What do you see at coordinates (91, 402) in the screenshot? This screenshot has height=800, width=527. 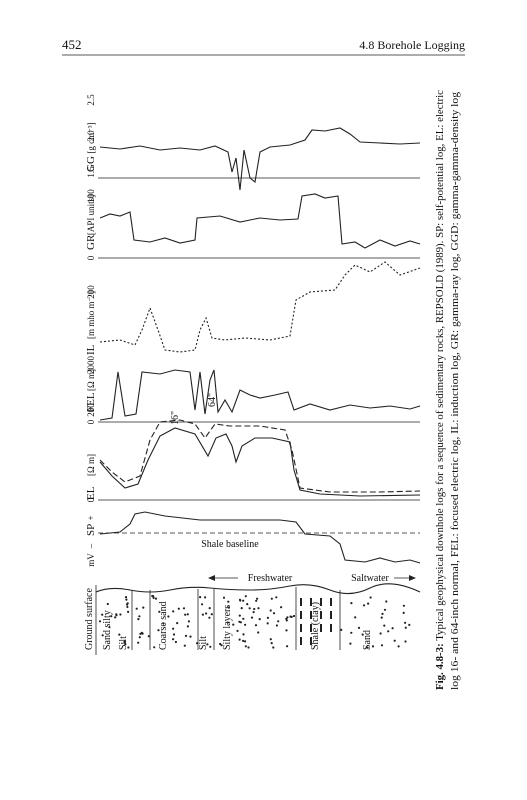 I see `track-name: FEL` at bounding box center [91, 402].